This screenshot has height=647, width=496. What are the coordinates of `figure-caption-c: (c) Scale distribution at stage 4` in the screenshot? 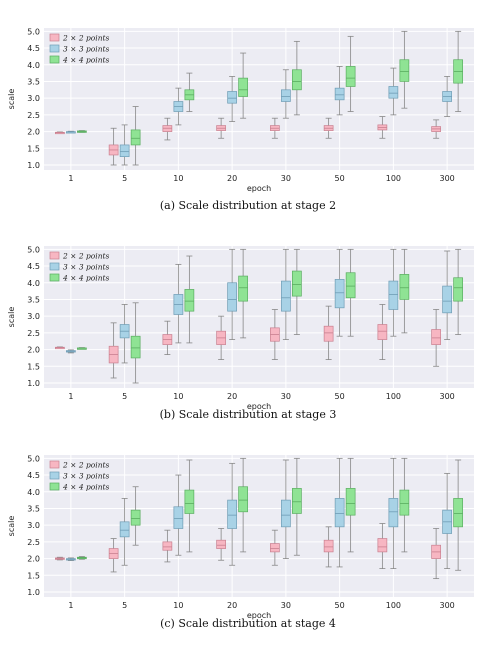 It's located at (248, 623).